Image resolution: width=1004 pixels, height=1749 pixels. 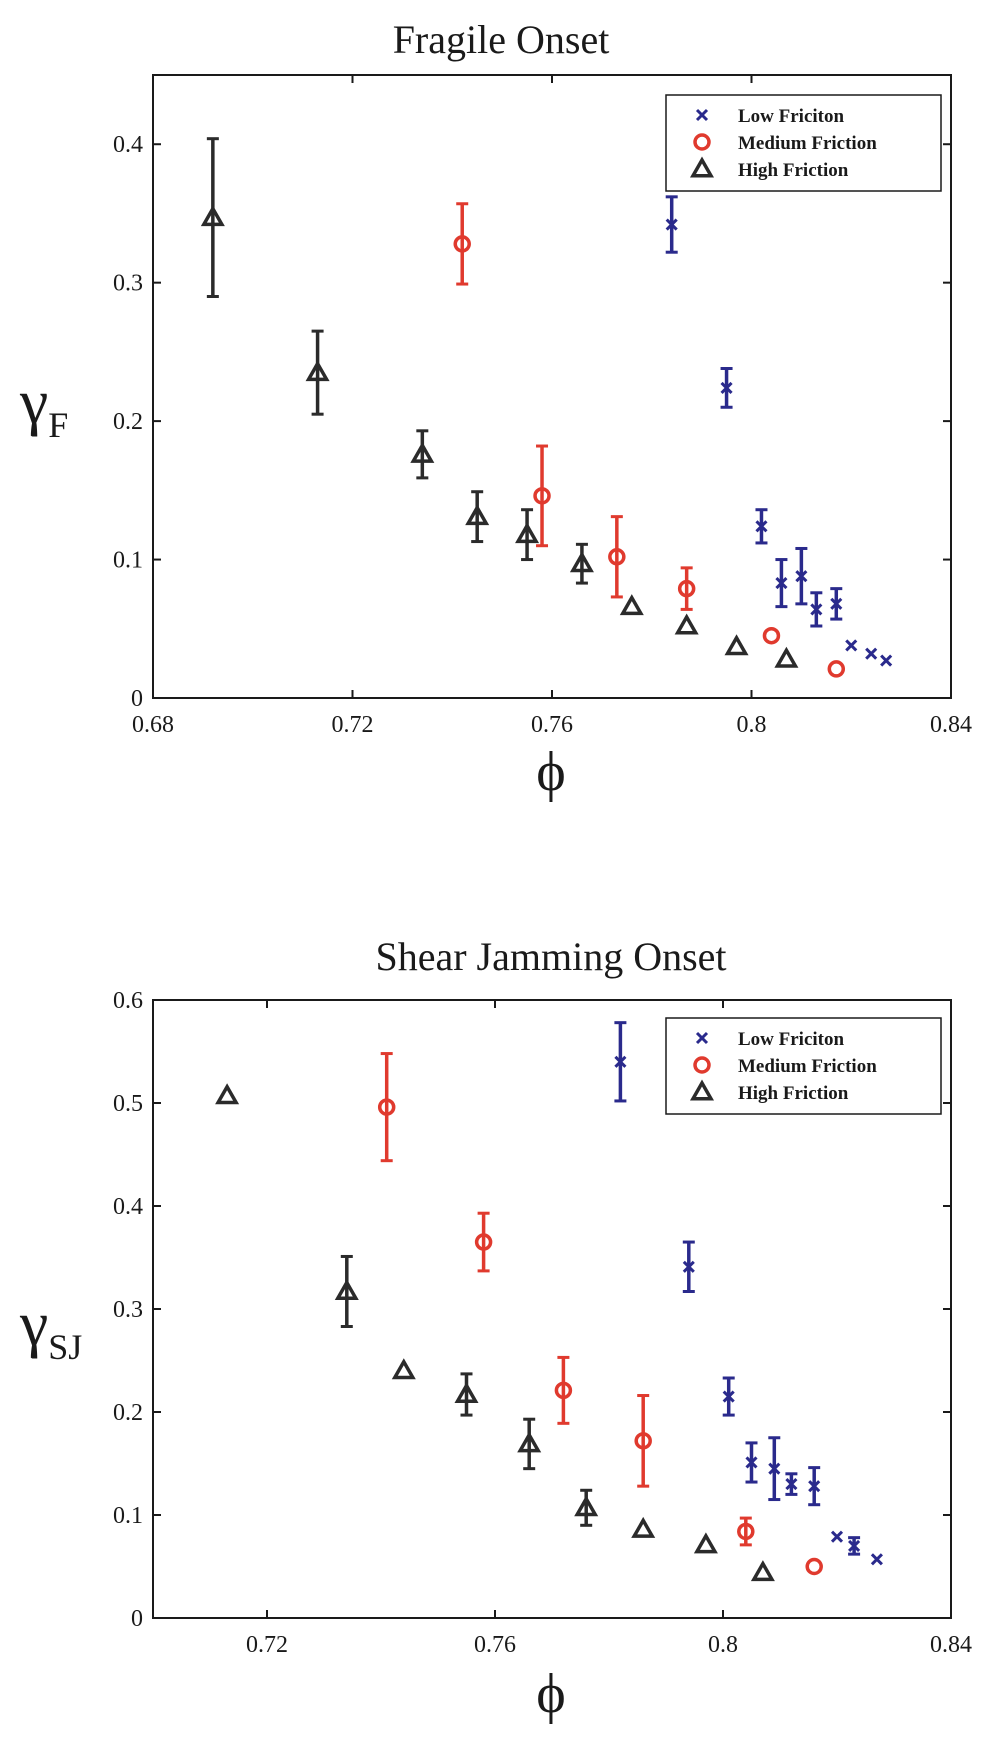 I want to click on x-tick-label: 0.8, so click(x=752, y=725).